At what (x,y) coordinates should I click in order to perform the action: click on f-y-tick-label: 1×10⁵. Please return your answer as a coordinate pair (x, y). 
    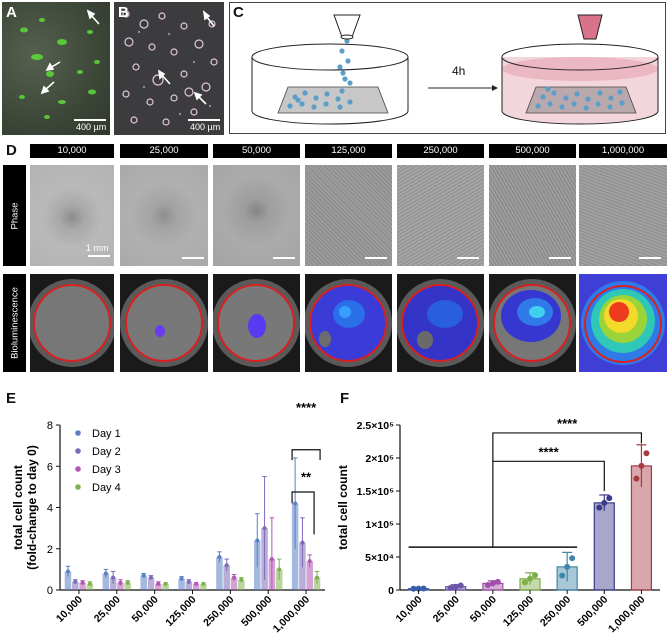
    Looking at the image, I should click on (379, 525).